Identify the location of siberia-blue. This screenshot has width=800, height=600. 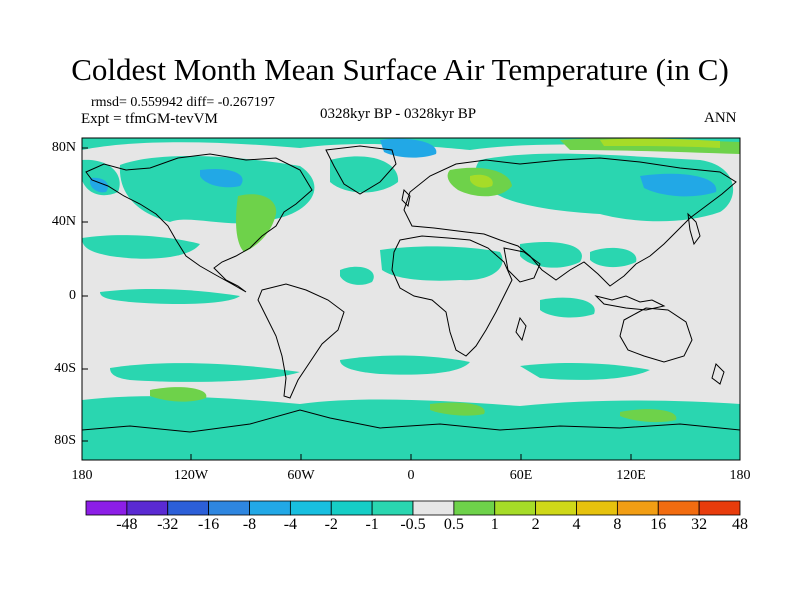
(678, 185).